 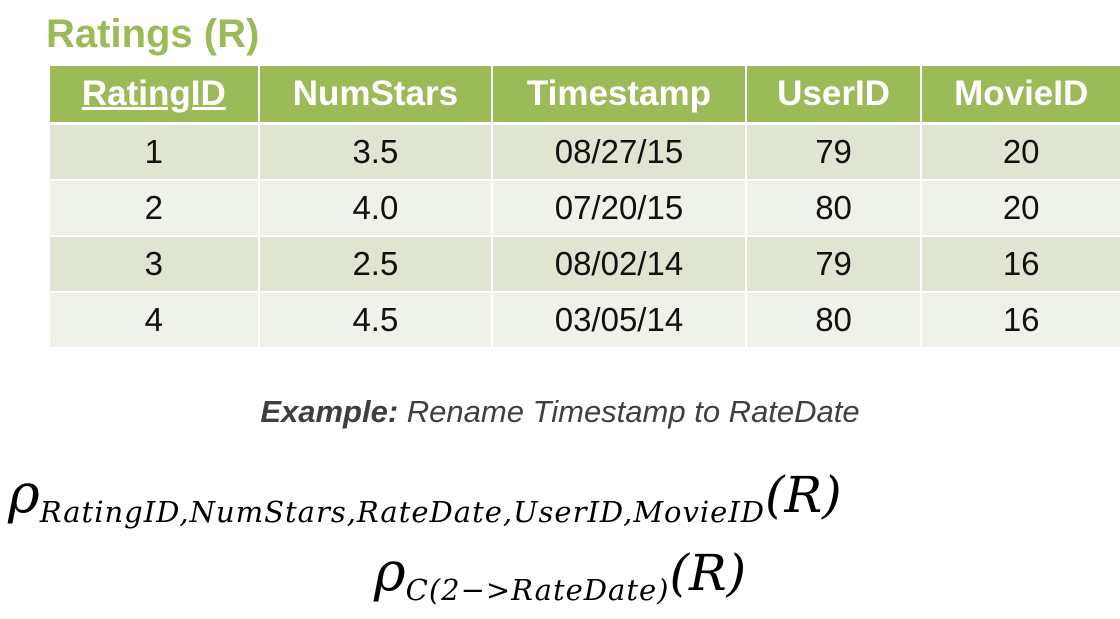 I want to click on rename-formula-positional: ρC(2−>RateDate)(R), so click(x=560, y=573).